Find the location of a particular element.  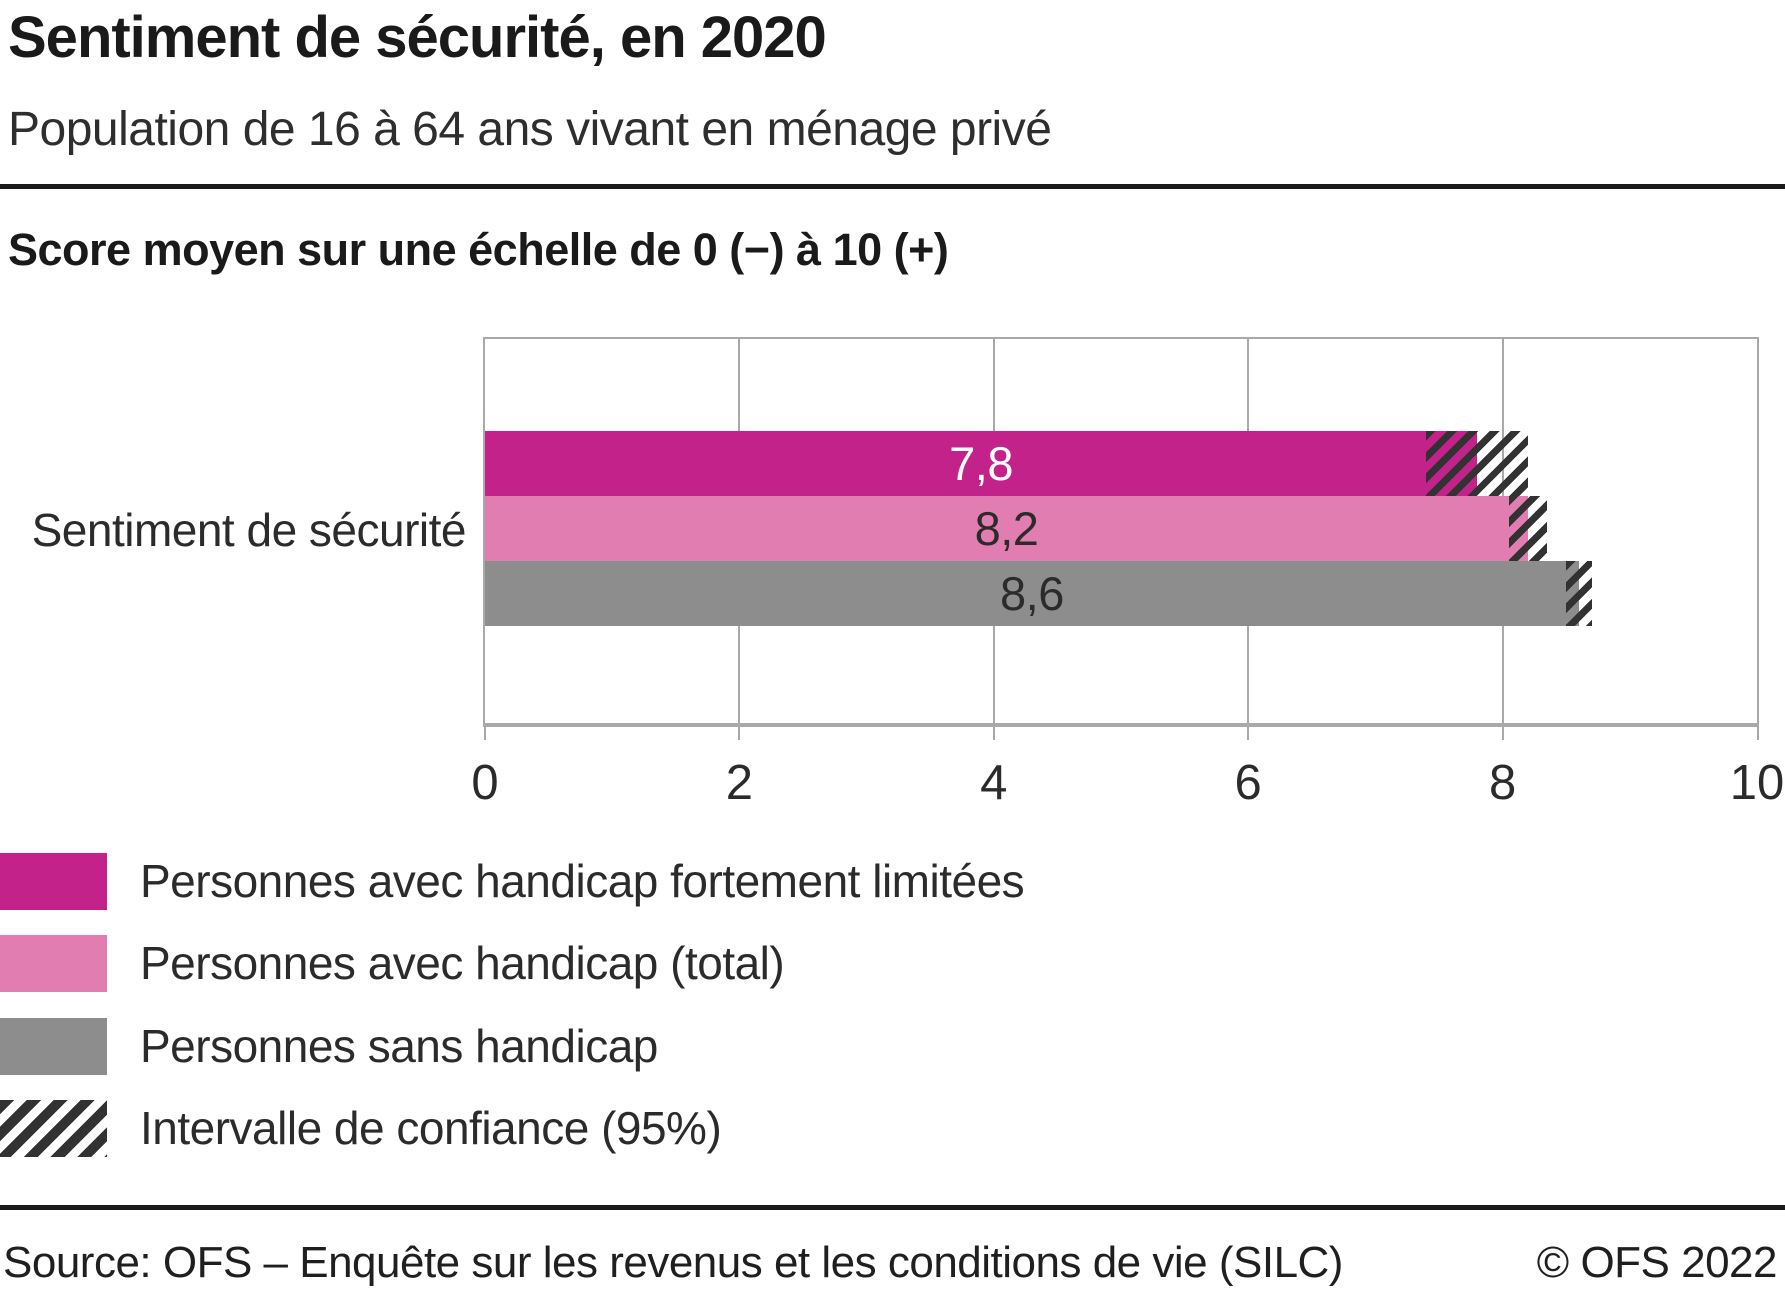

bar-1: 7,8 is located at coordinates (981, 463).